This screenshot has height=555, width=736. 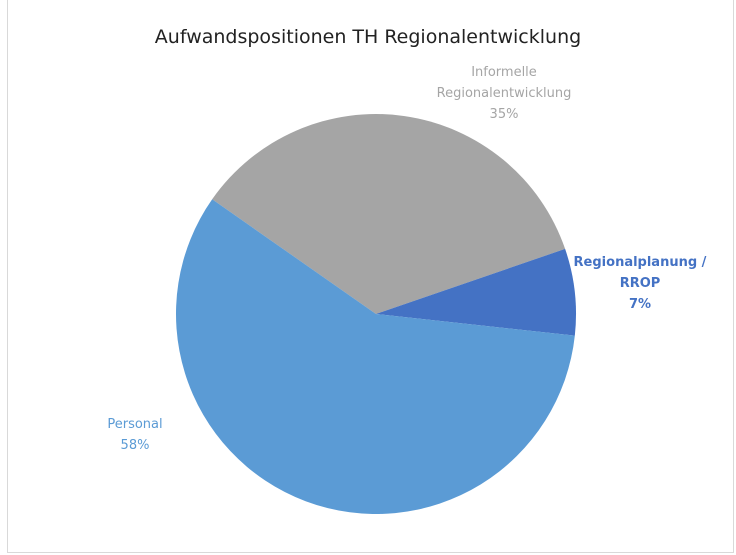 I want to click on slice-label: Regionalplanung / RROP 7%, so click(x=640, y=283).